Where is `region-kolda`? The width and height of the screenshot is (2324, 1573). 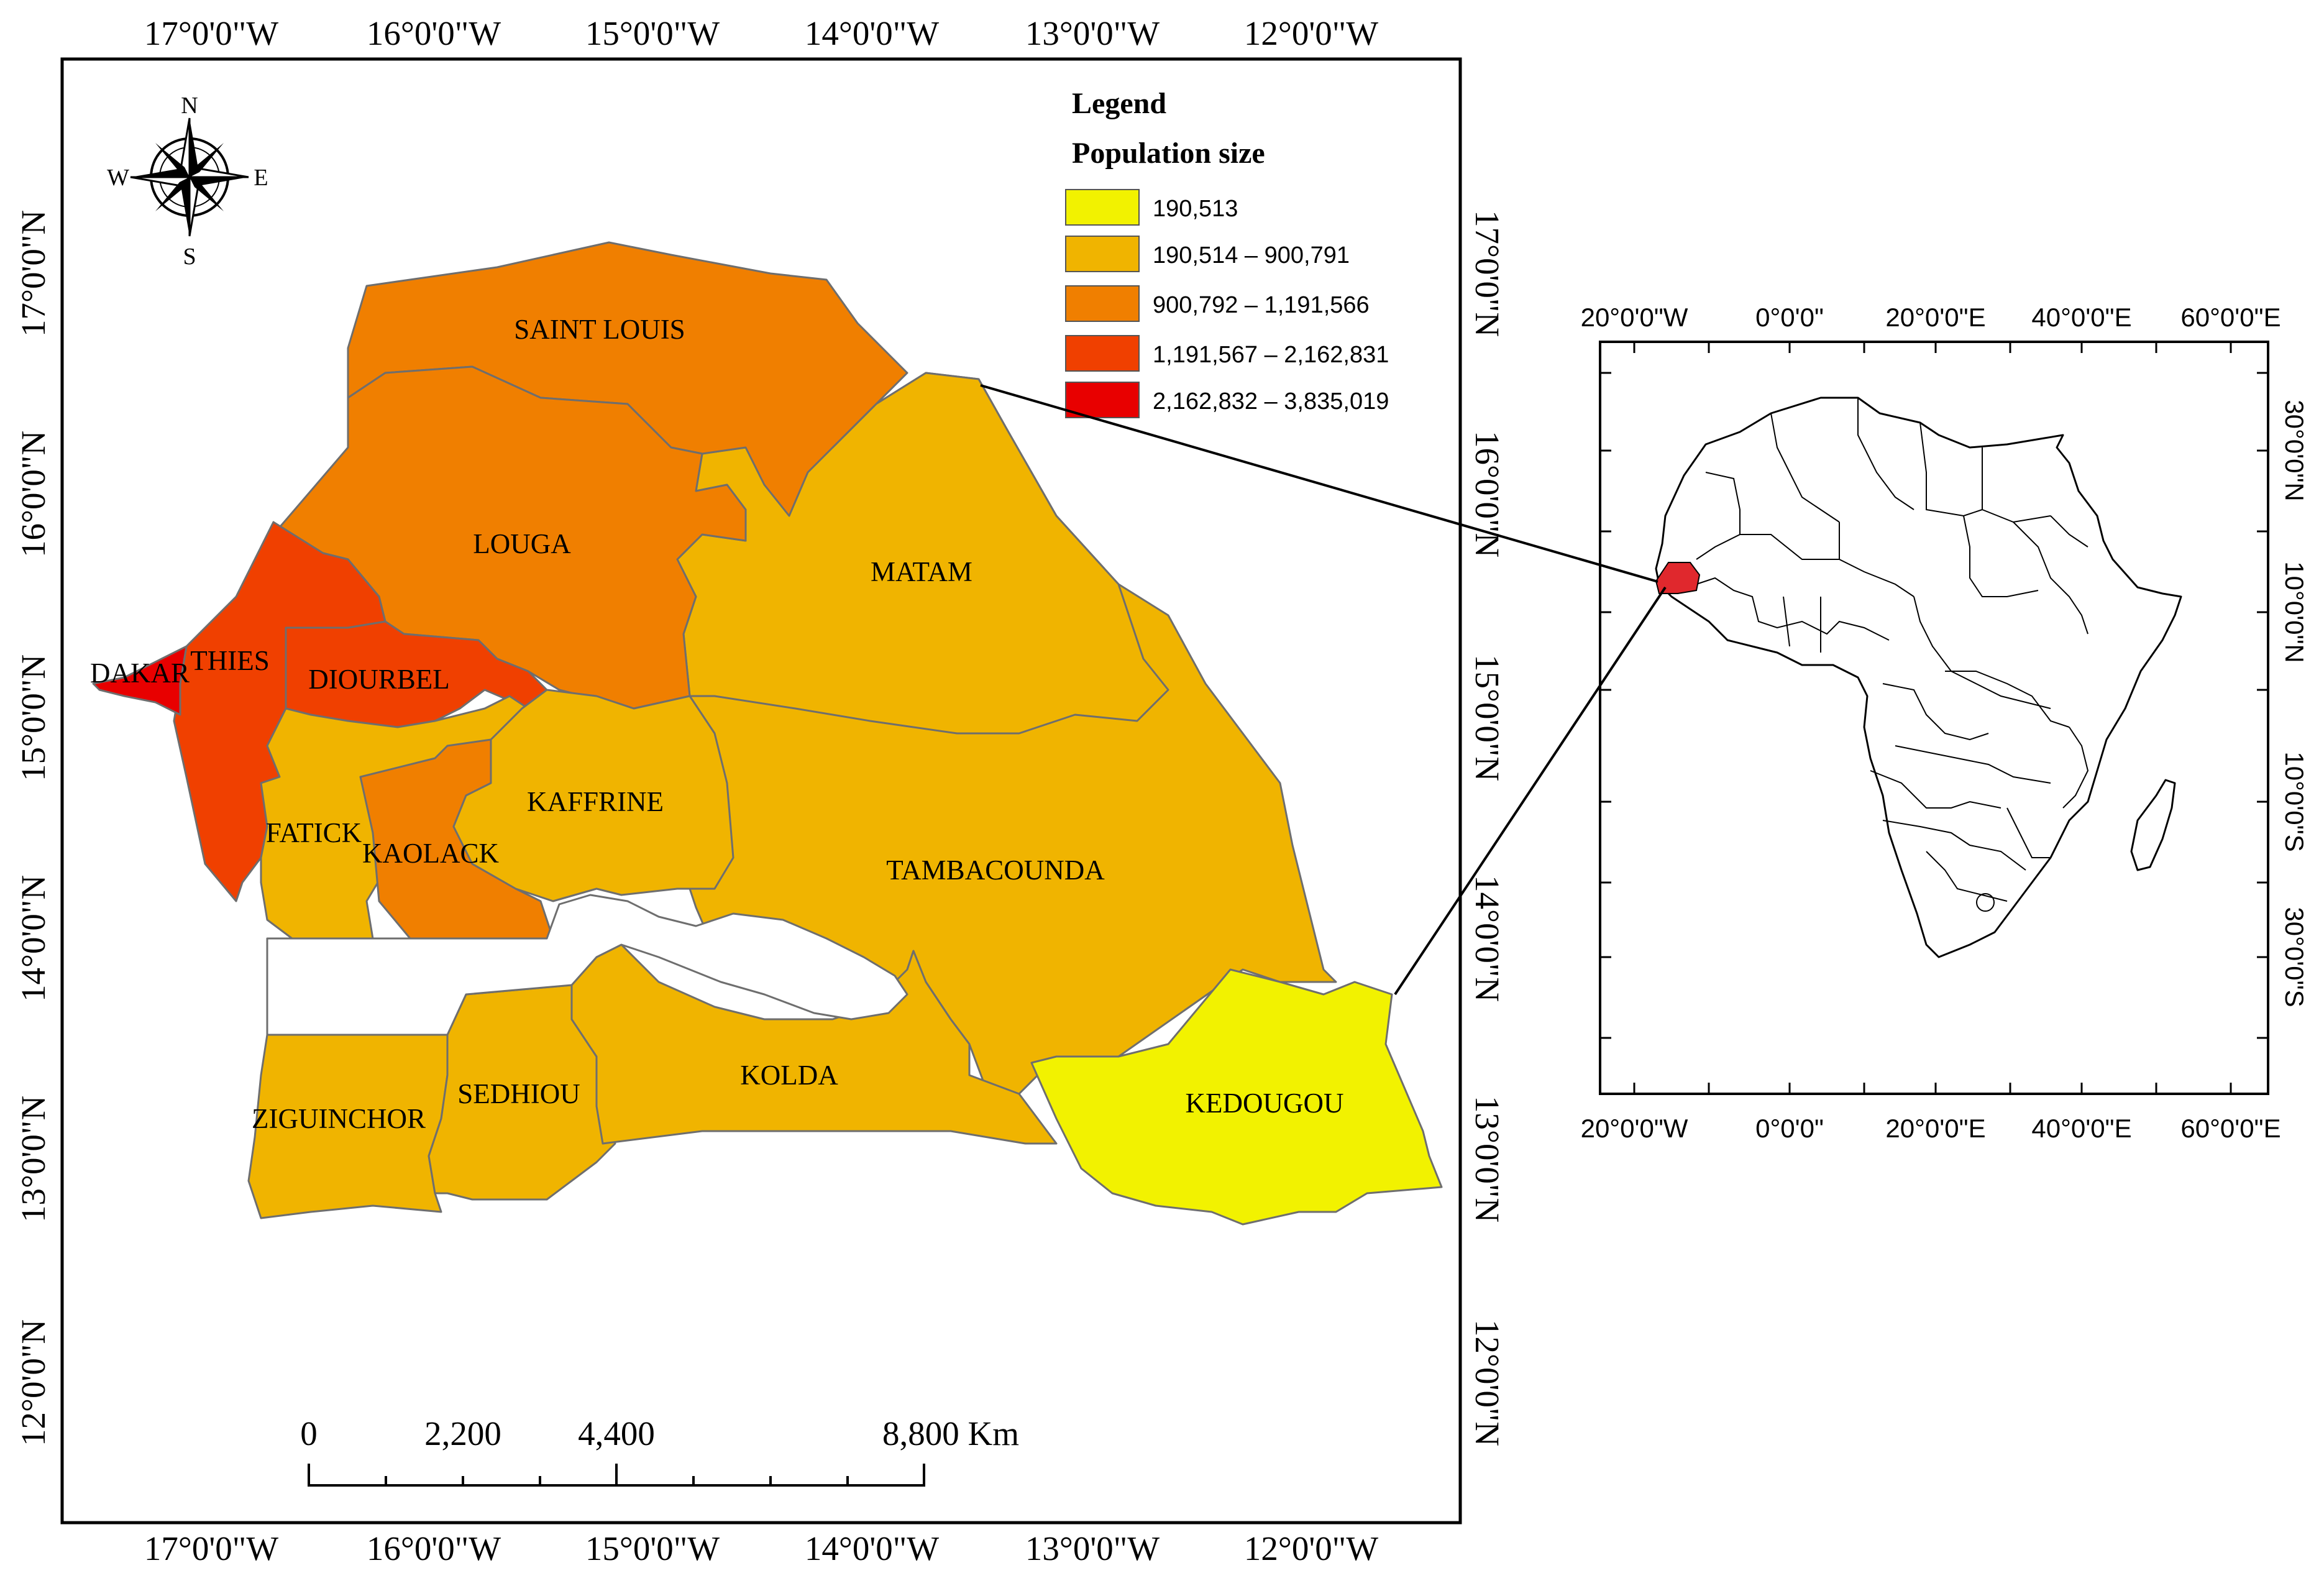 region-kolda is located at coordinates (814, 1044).